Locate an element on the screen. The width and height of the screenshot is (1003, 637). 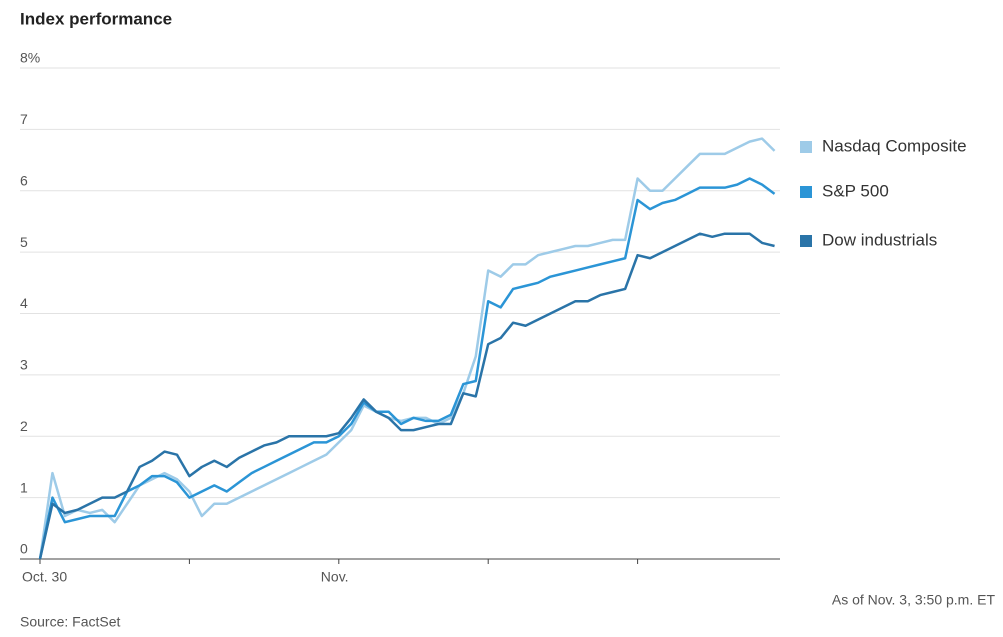
y-tick-label: 6 is located at coordinates (24, 180).